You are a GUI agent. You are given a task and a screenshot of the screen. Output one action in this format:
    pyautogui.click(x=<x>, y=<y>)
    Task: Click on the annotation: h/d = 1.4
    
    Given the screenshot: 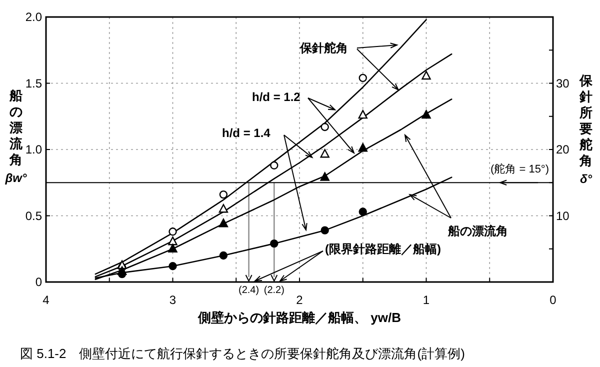 What is the action you would take?
    pyautogui.click(x=246, y=133)
    